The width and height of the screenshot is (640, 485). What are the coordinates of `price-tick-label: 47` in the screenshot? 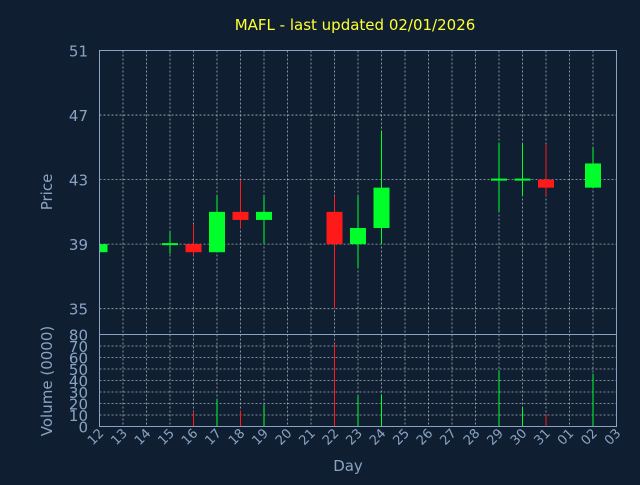 It's located at (78, 116).